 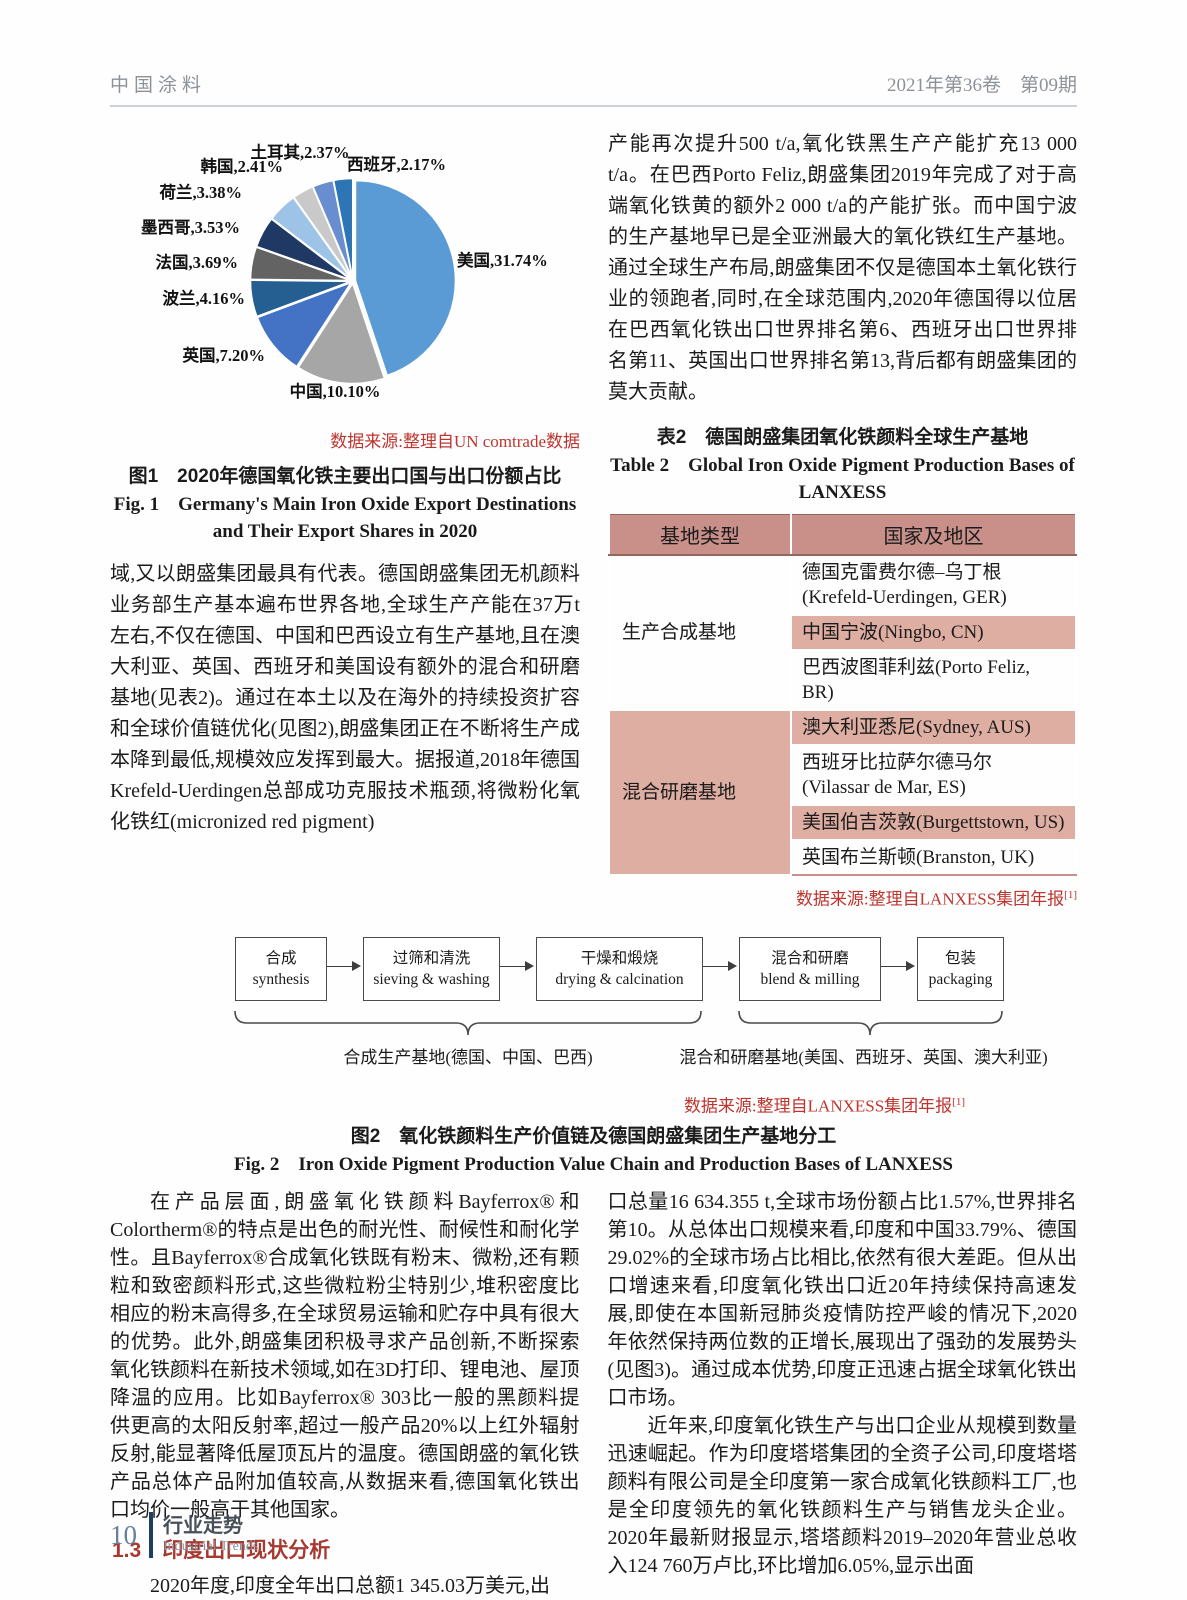 I want to click on flow-box-drying: 干燥和煅烧 drying & calcination, so click(x=619, y=968).